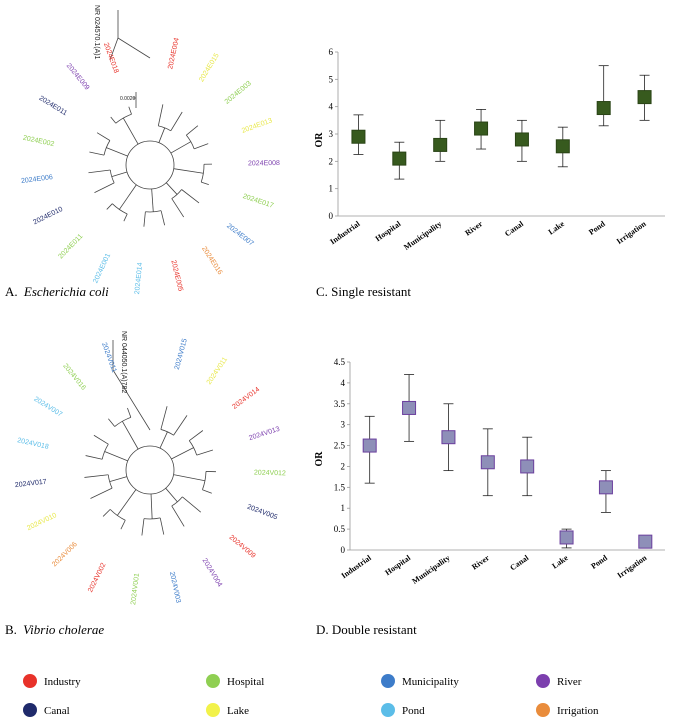  I want to click on legend-label: Lake, so click(238, 711).